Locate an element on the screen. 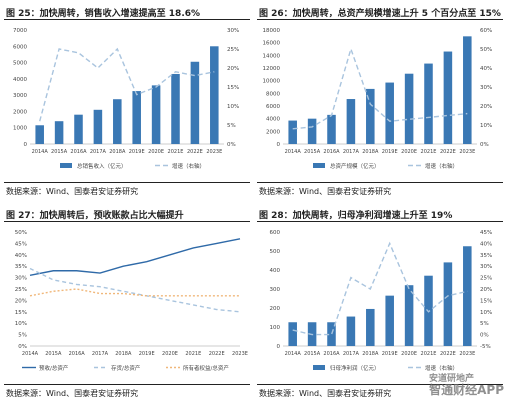  y-tick-label: 5% is located at coordinates (22, 336).